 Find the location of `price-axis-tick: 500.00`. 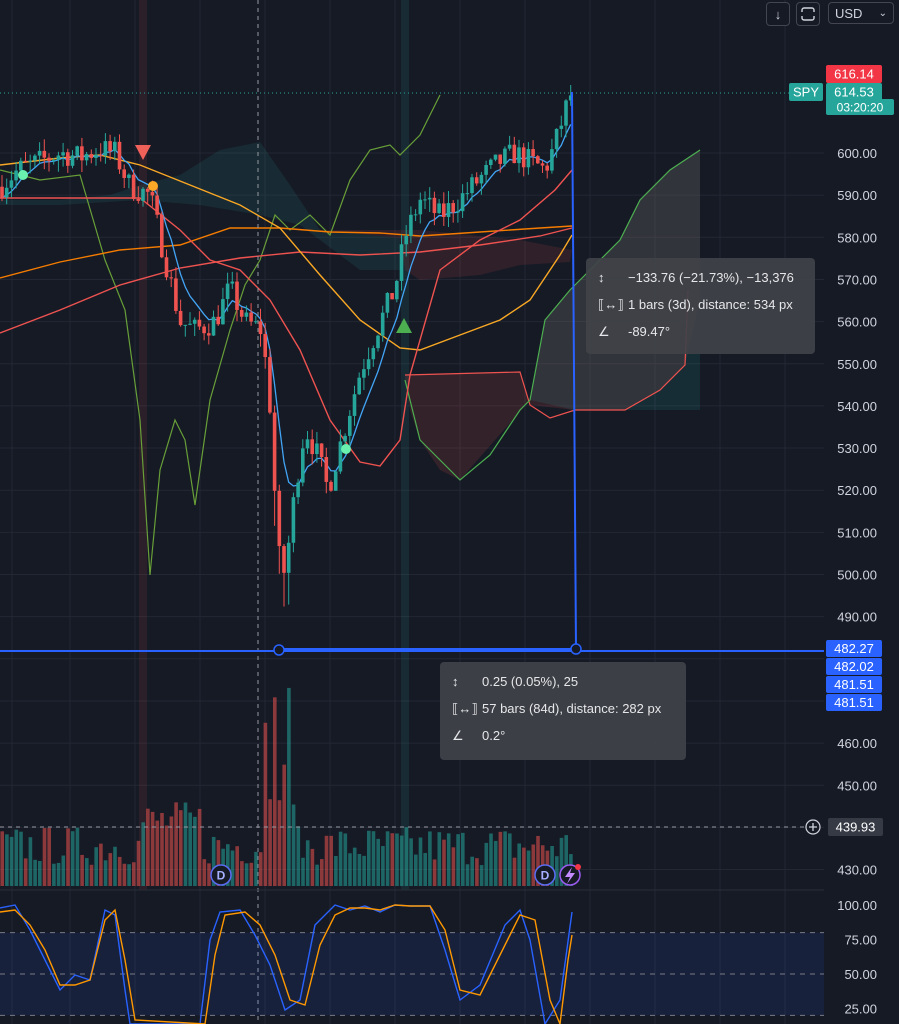

price-axis-tick: 500.00 is located at coordinates (857, 575).